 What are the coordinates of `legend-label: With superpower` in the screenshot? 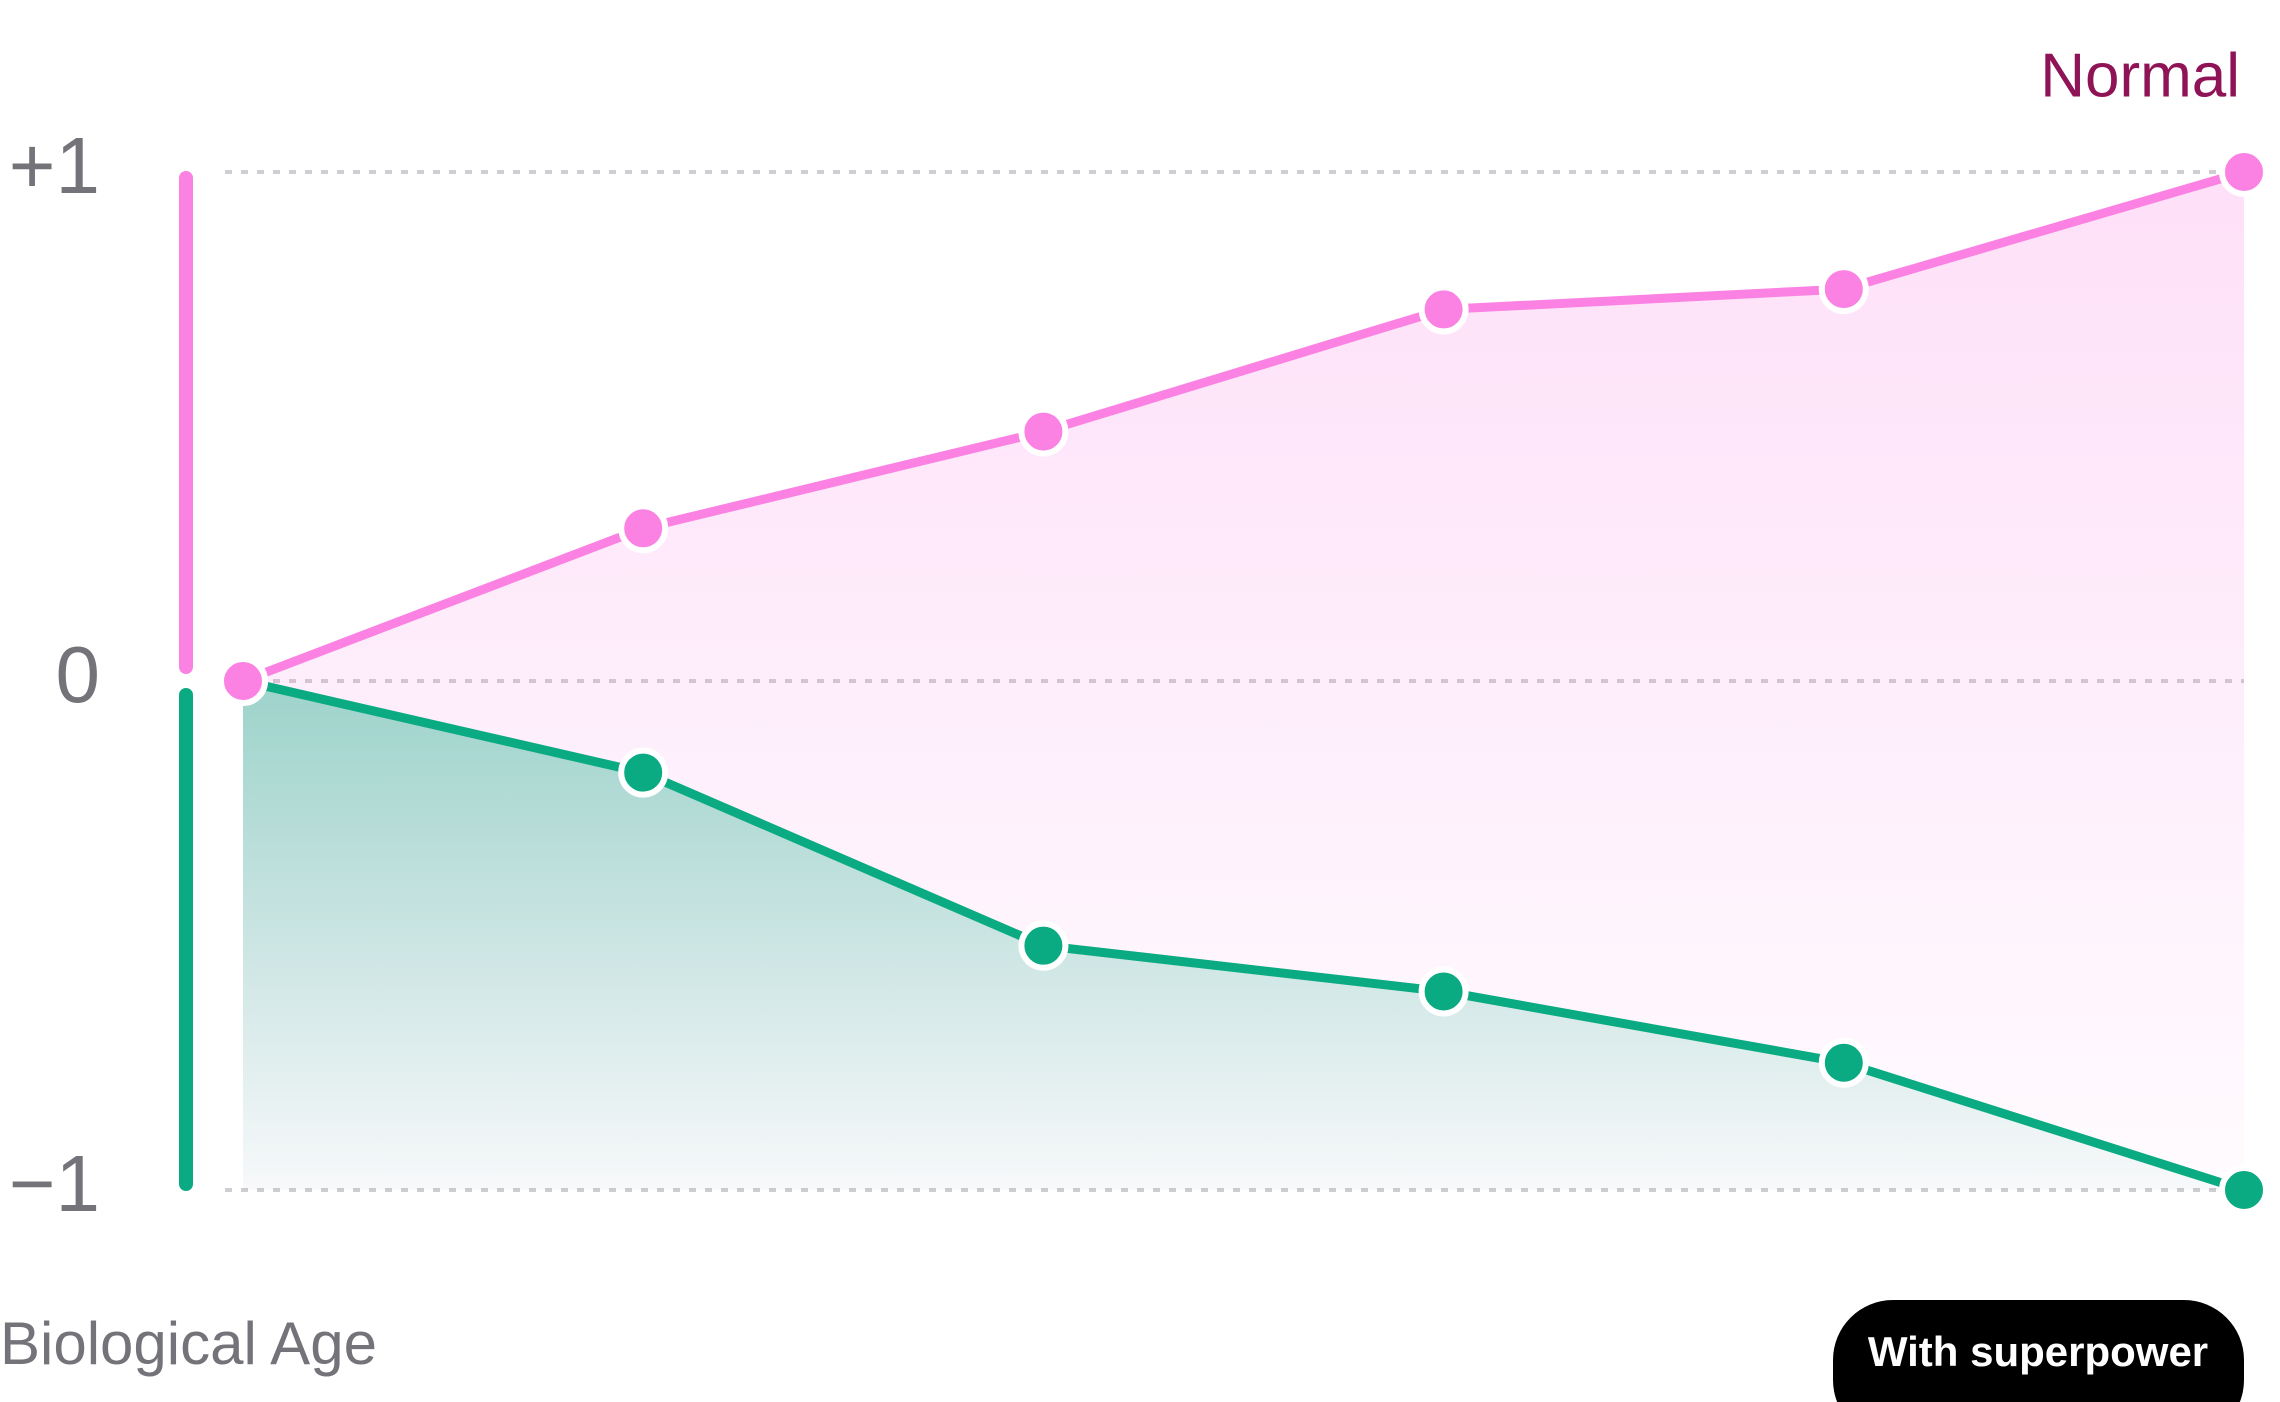 It's located at (2038, 1351).